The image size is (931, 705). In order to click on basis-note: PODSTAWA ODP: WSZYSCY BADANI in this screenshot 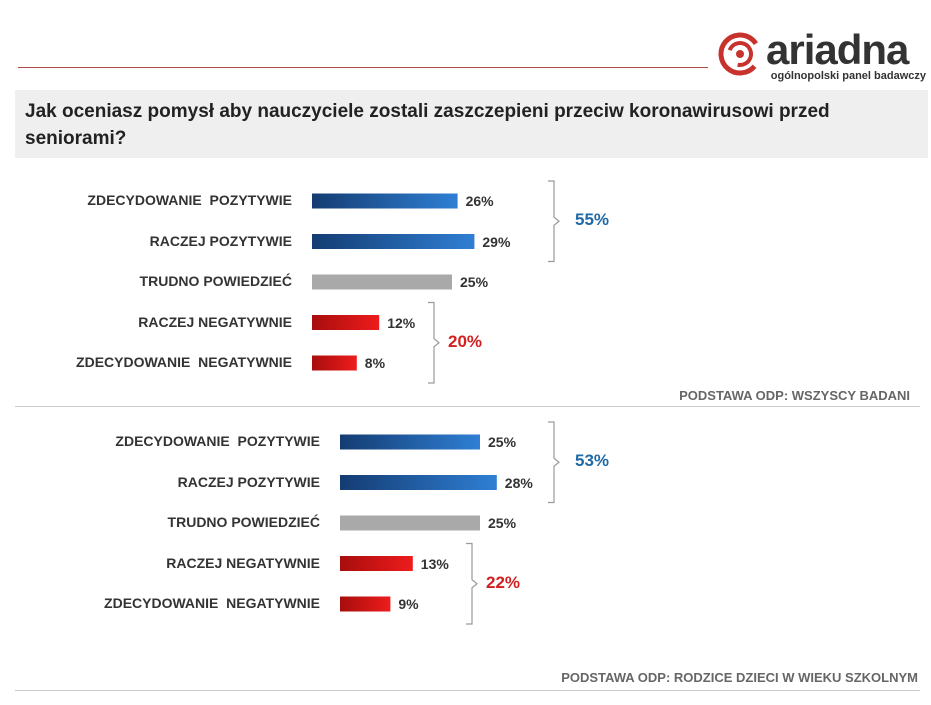, I will do `click(794, 395)`.